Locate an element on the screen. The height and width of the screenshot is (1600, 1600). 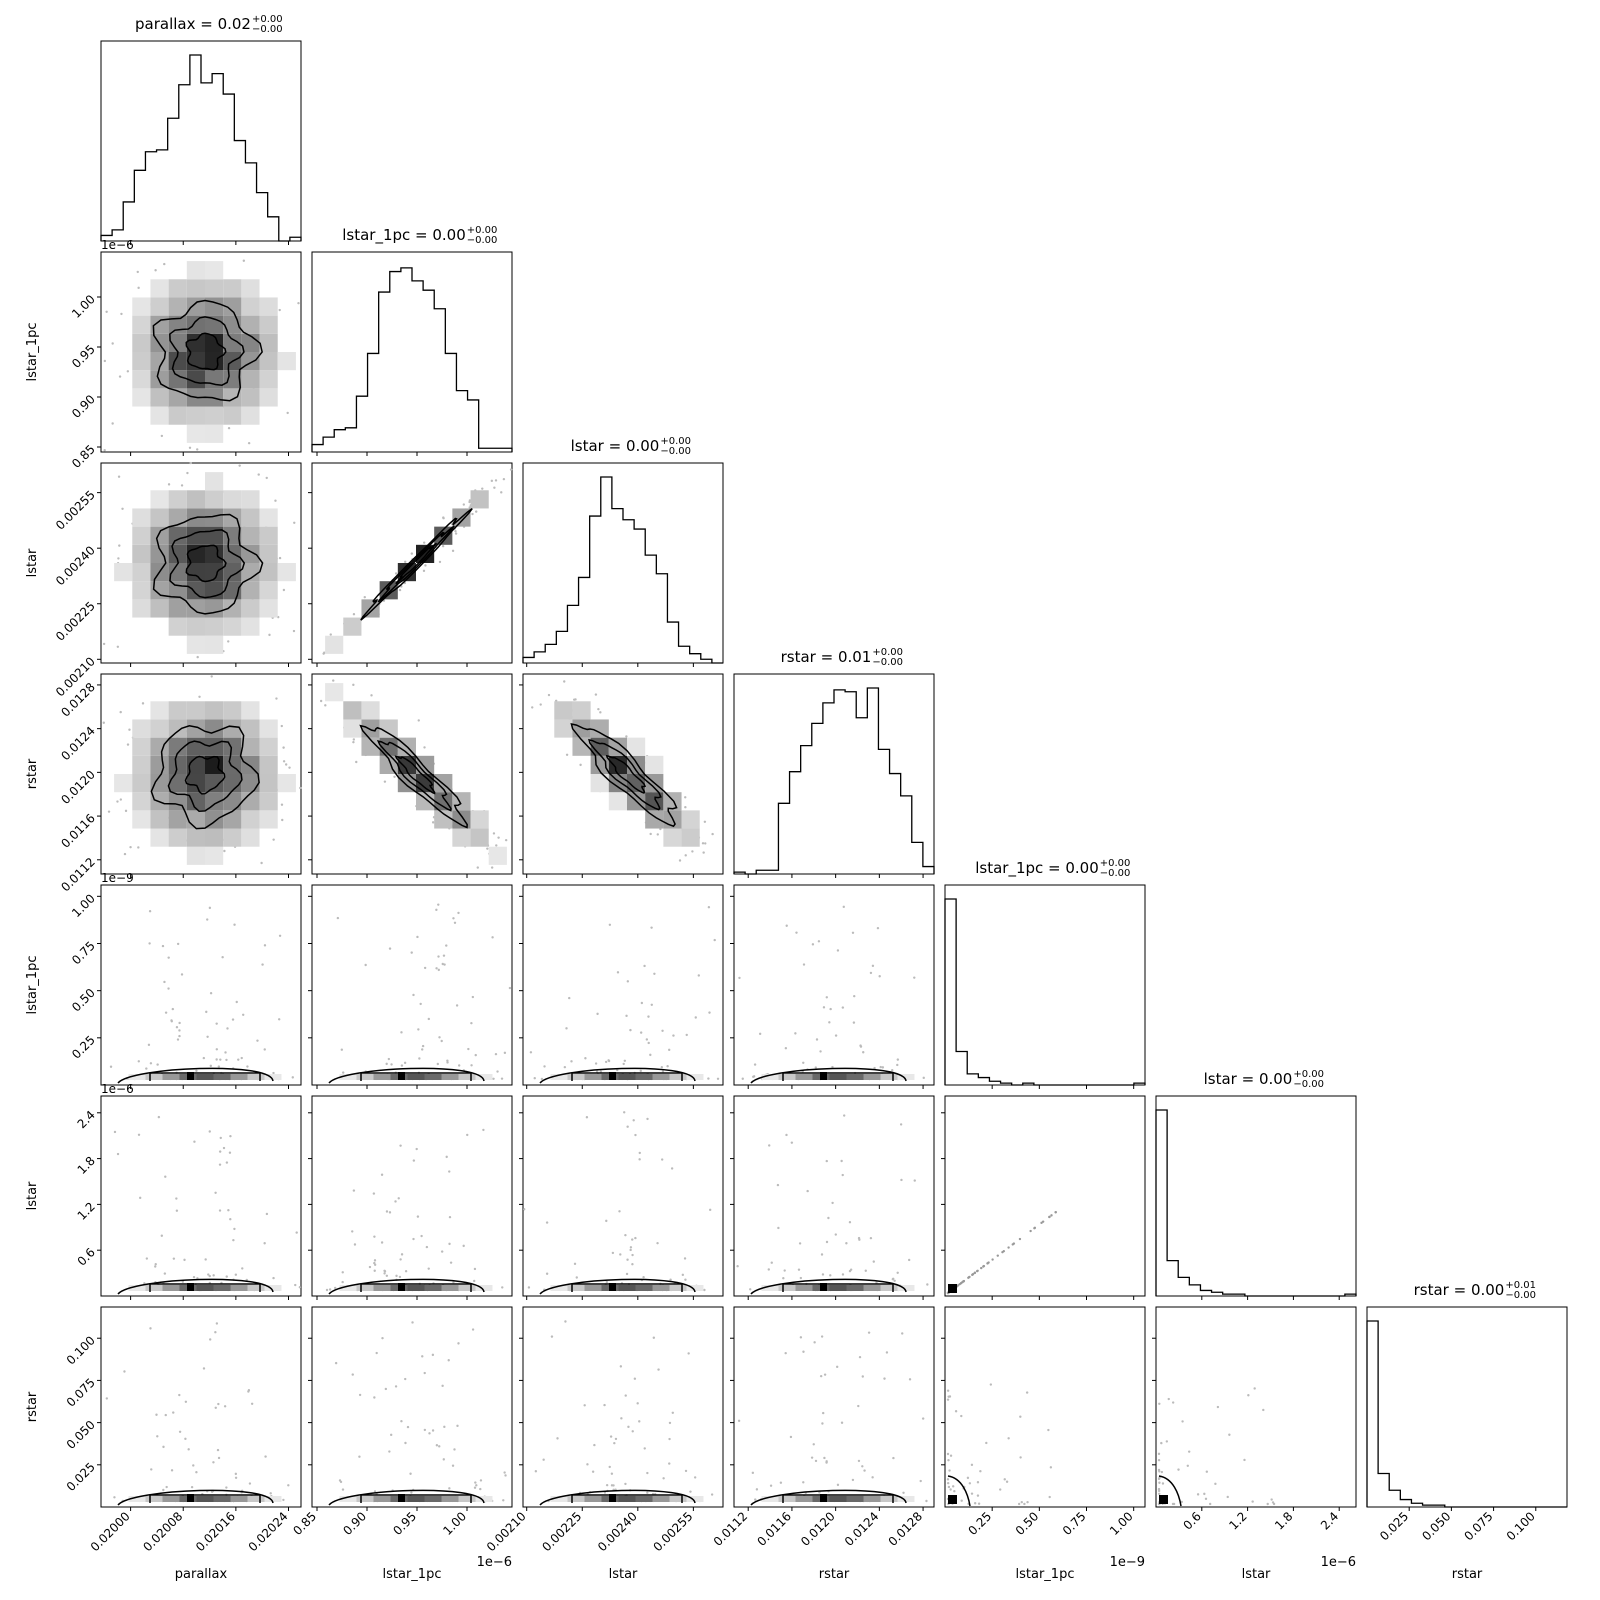
x-tick-label: 0.95 is located at coordinates (404, 1523).